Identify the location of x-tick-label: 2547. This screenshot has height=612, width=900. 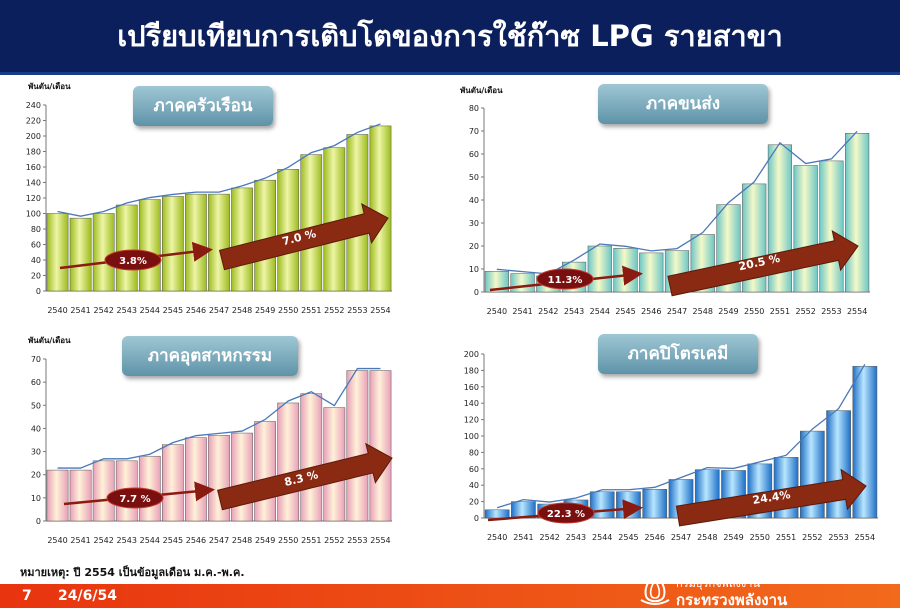
(677, 311).